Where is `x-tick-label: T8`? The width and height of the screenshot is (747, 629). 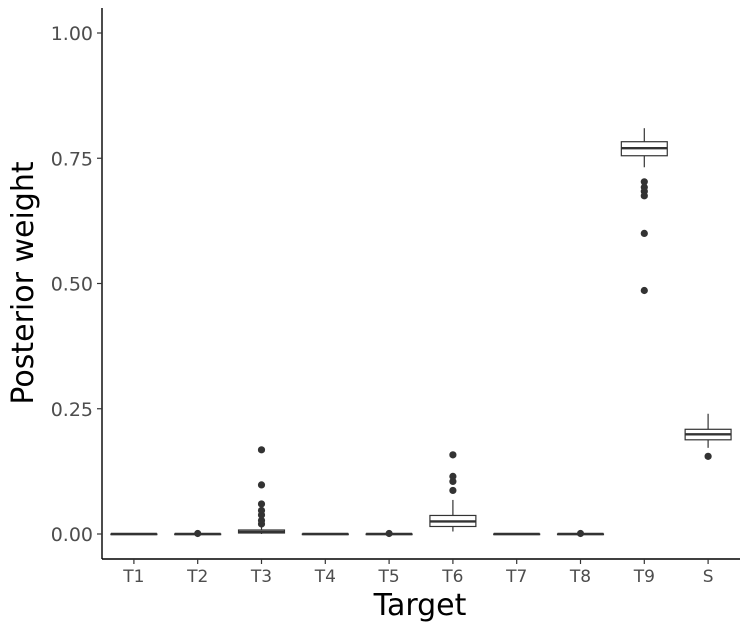 x-tick-label: T8 is located at coordinates (580, 577).